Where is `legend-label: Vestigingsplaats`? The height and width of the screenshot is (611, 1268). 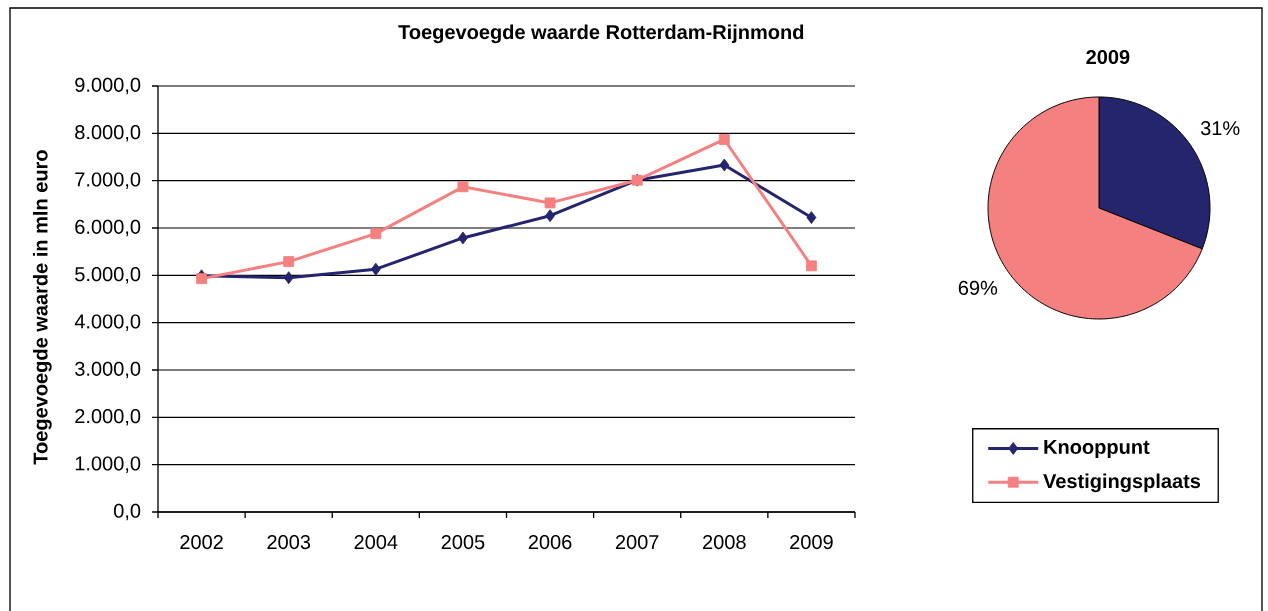
legend-label: Vestigingsplaats is located at coordinates (1122, 483).